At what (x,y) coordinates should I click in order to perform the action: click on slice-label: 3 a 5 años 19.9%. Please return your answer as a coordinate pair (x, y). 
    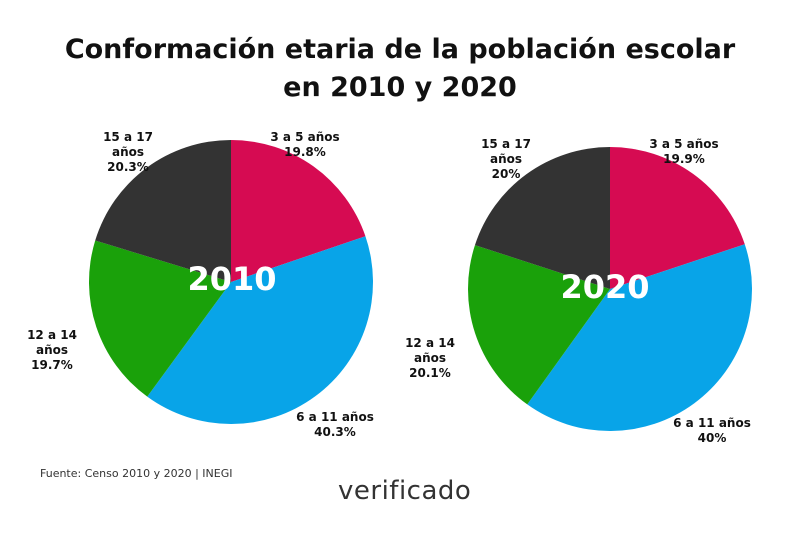
    Looking at the image, I should click on (684, 152).